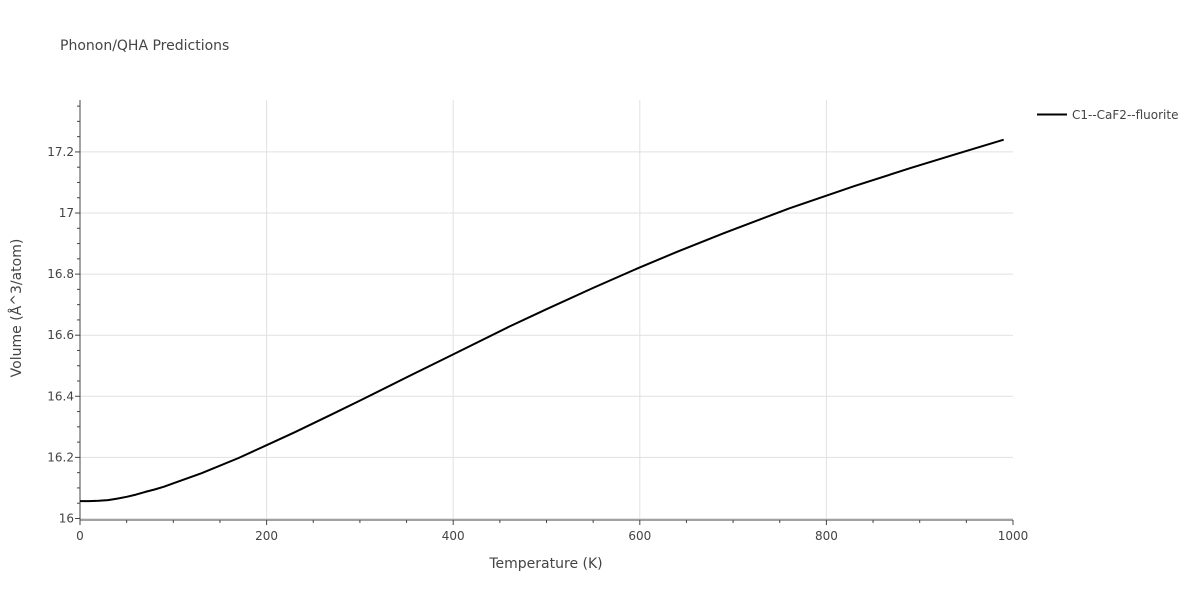 This screenshot has width=1200, height=600. Describe the element at coordinates (266, 536) in the screenshot. I see `x-tick-label: 200` at that location.